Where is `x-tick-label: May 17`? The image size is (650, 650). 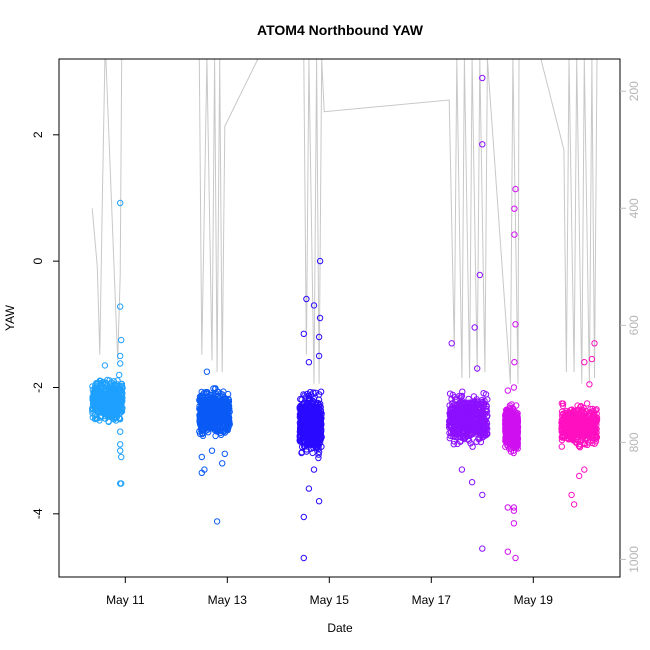
x-tick-label: May 17 is located at coordinates (432, 600).